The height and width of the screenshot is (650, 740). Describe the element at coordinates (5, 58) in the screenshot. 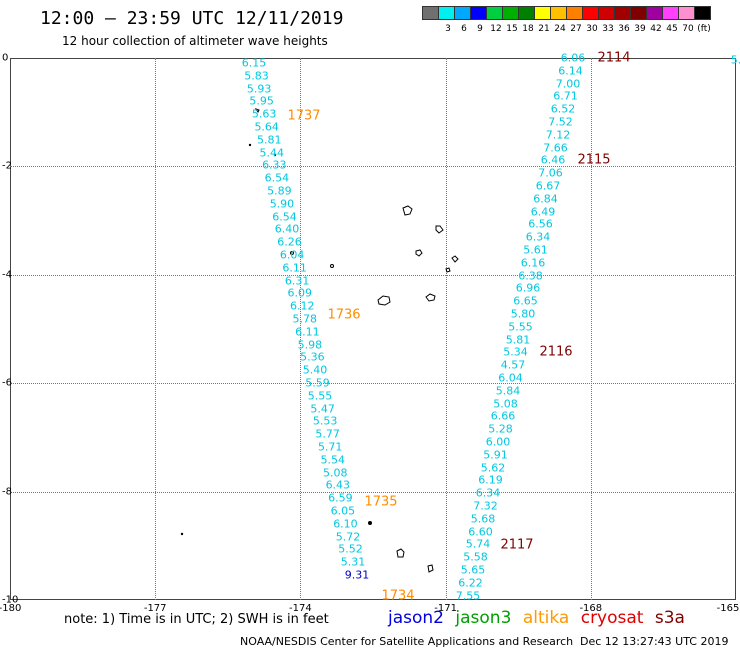

I see `latitude-label: 0` at that location.